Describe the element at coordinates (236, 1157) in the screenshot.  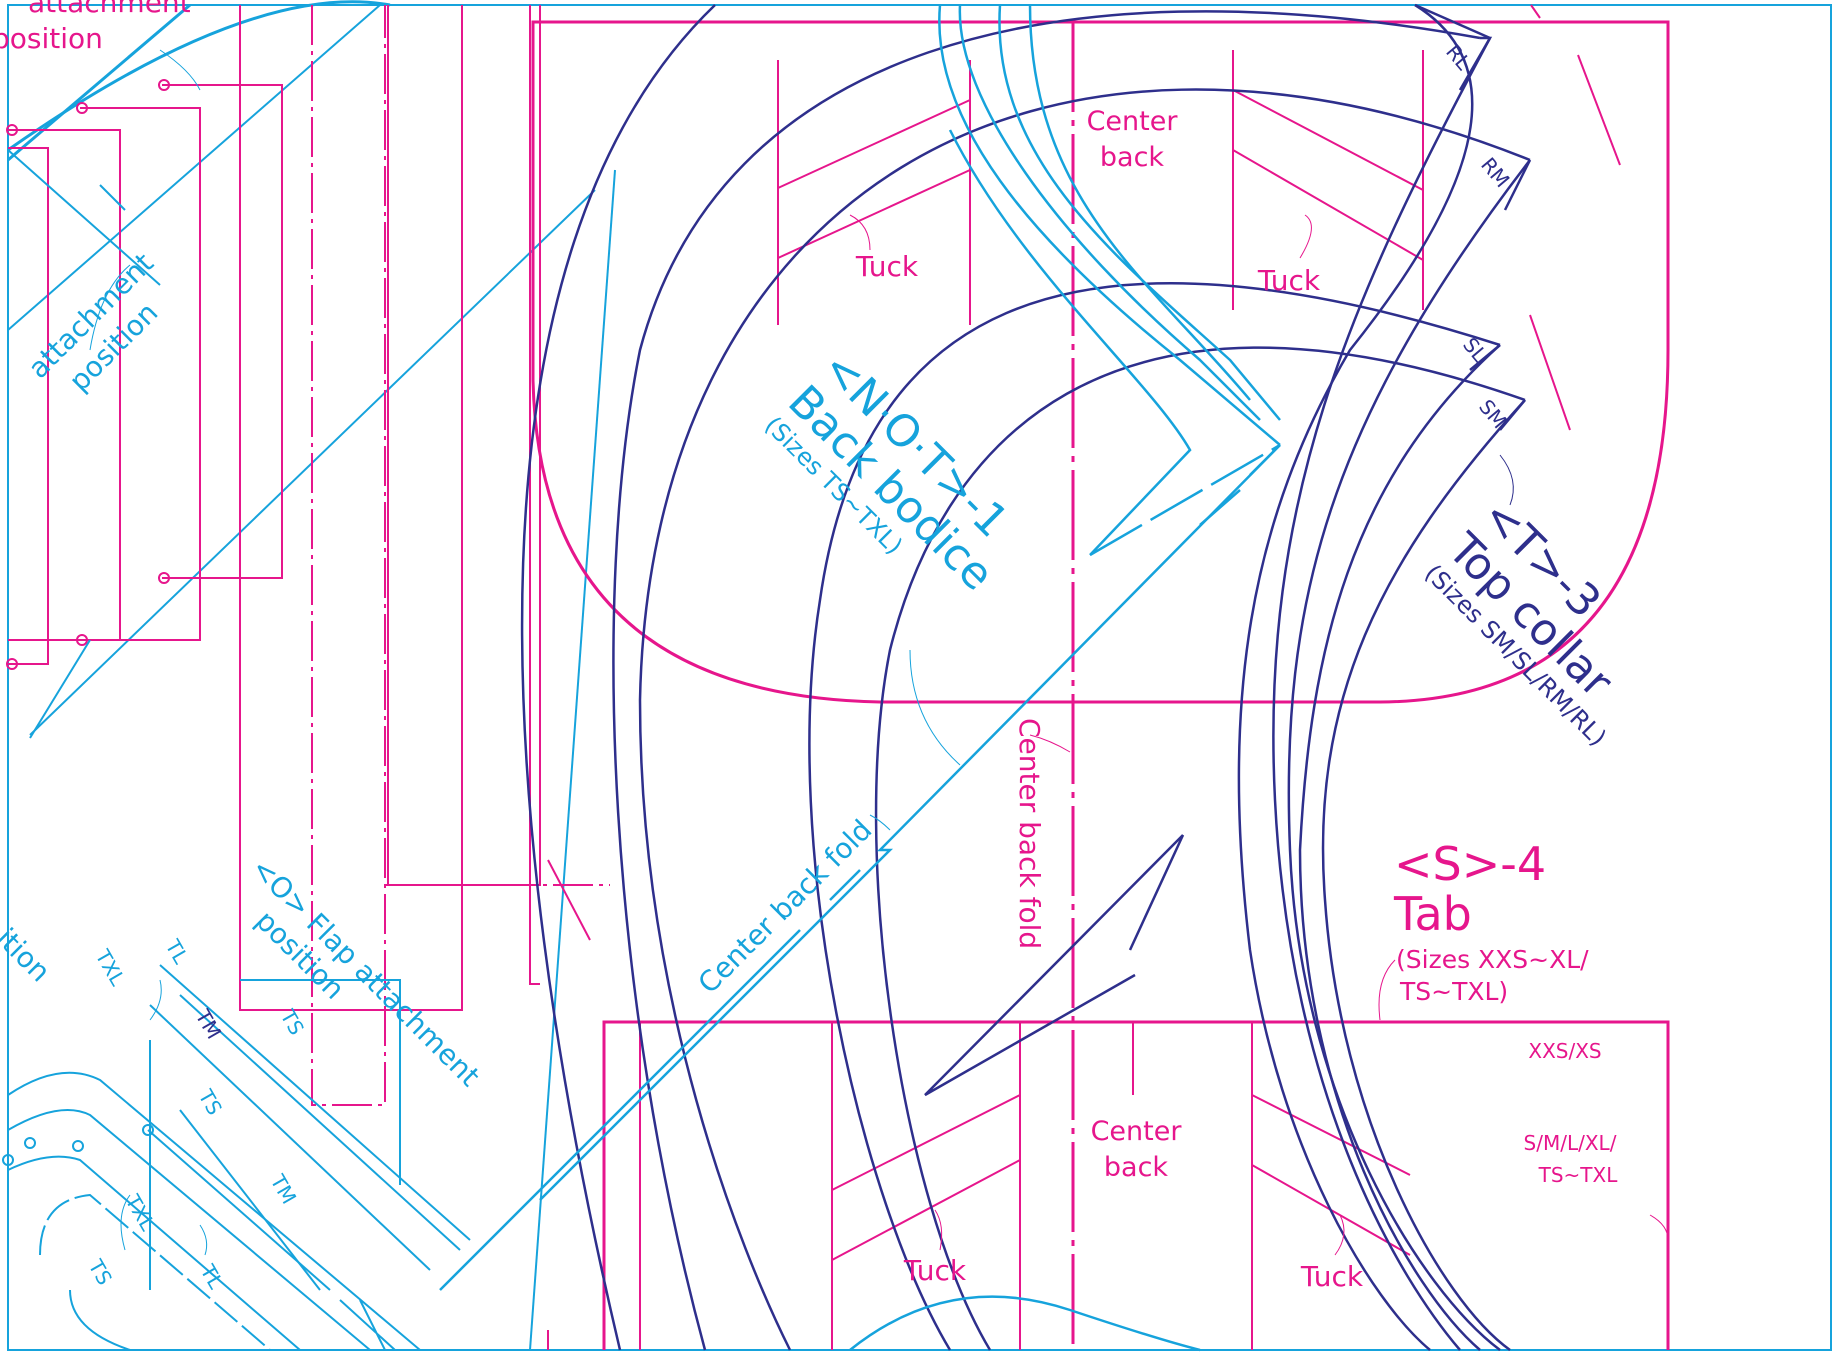
I see `flap-attachment-outline` at that location.